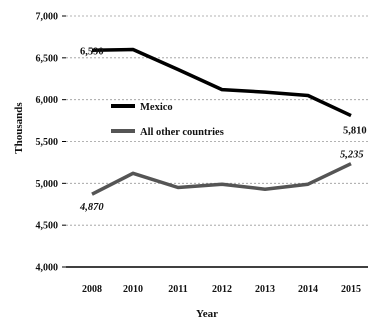 This screenshot has height=322, width=368. What do you see at coordinates (19, 128) in the screenshot?
I see `y-axis-title: Thousands` at bounding box center [19, 128].